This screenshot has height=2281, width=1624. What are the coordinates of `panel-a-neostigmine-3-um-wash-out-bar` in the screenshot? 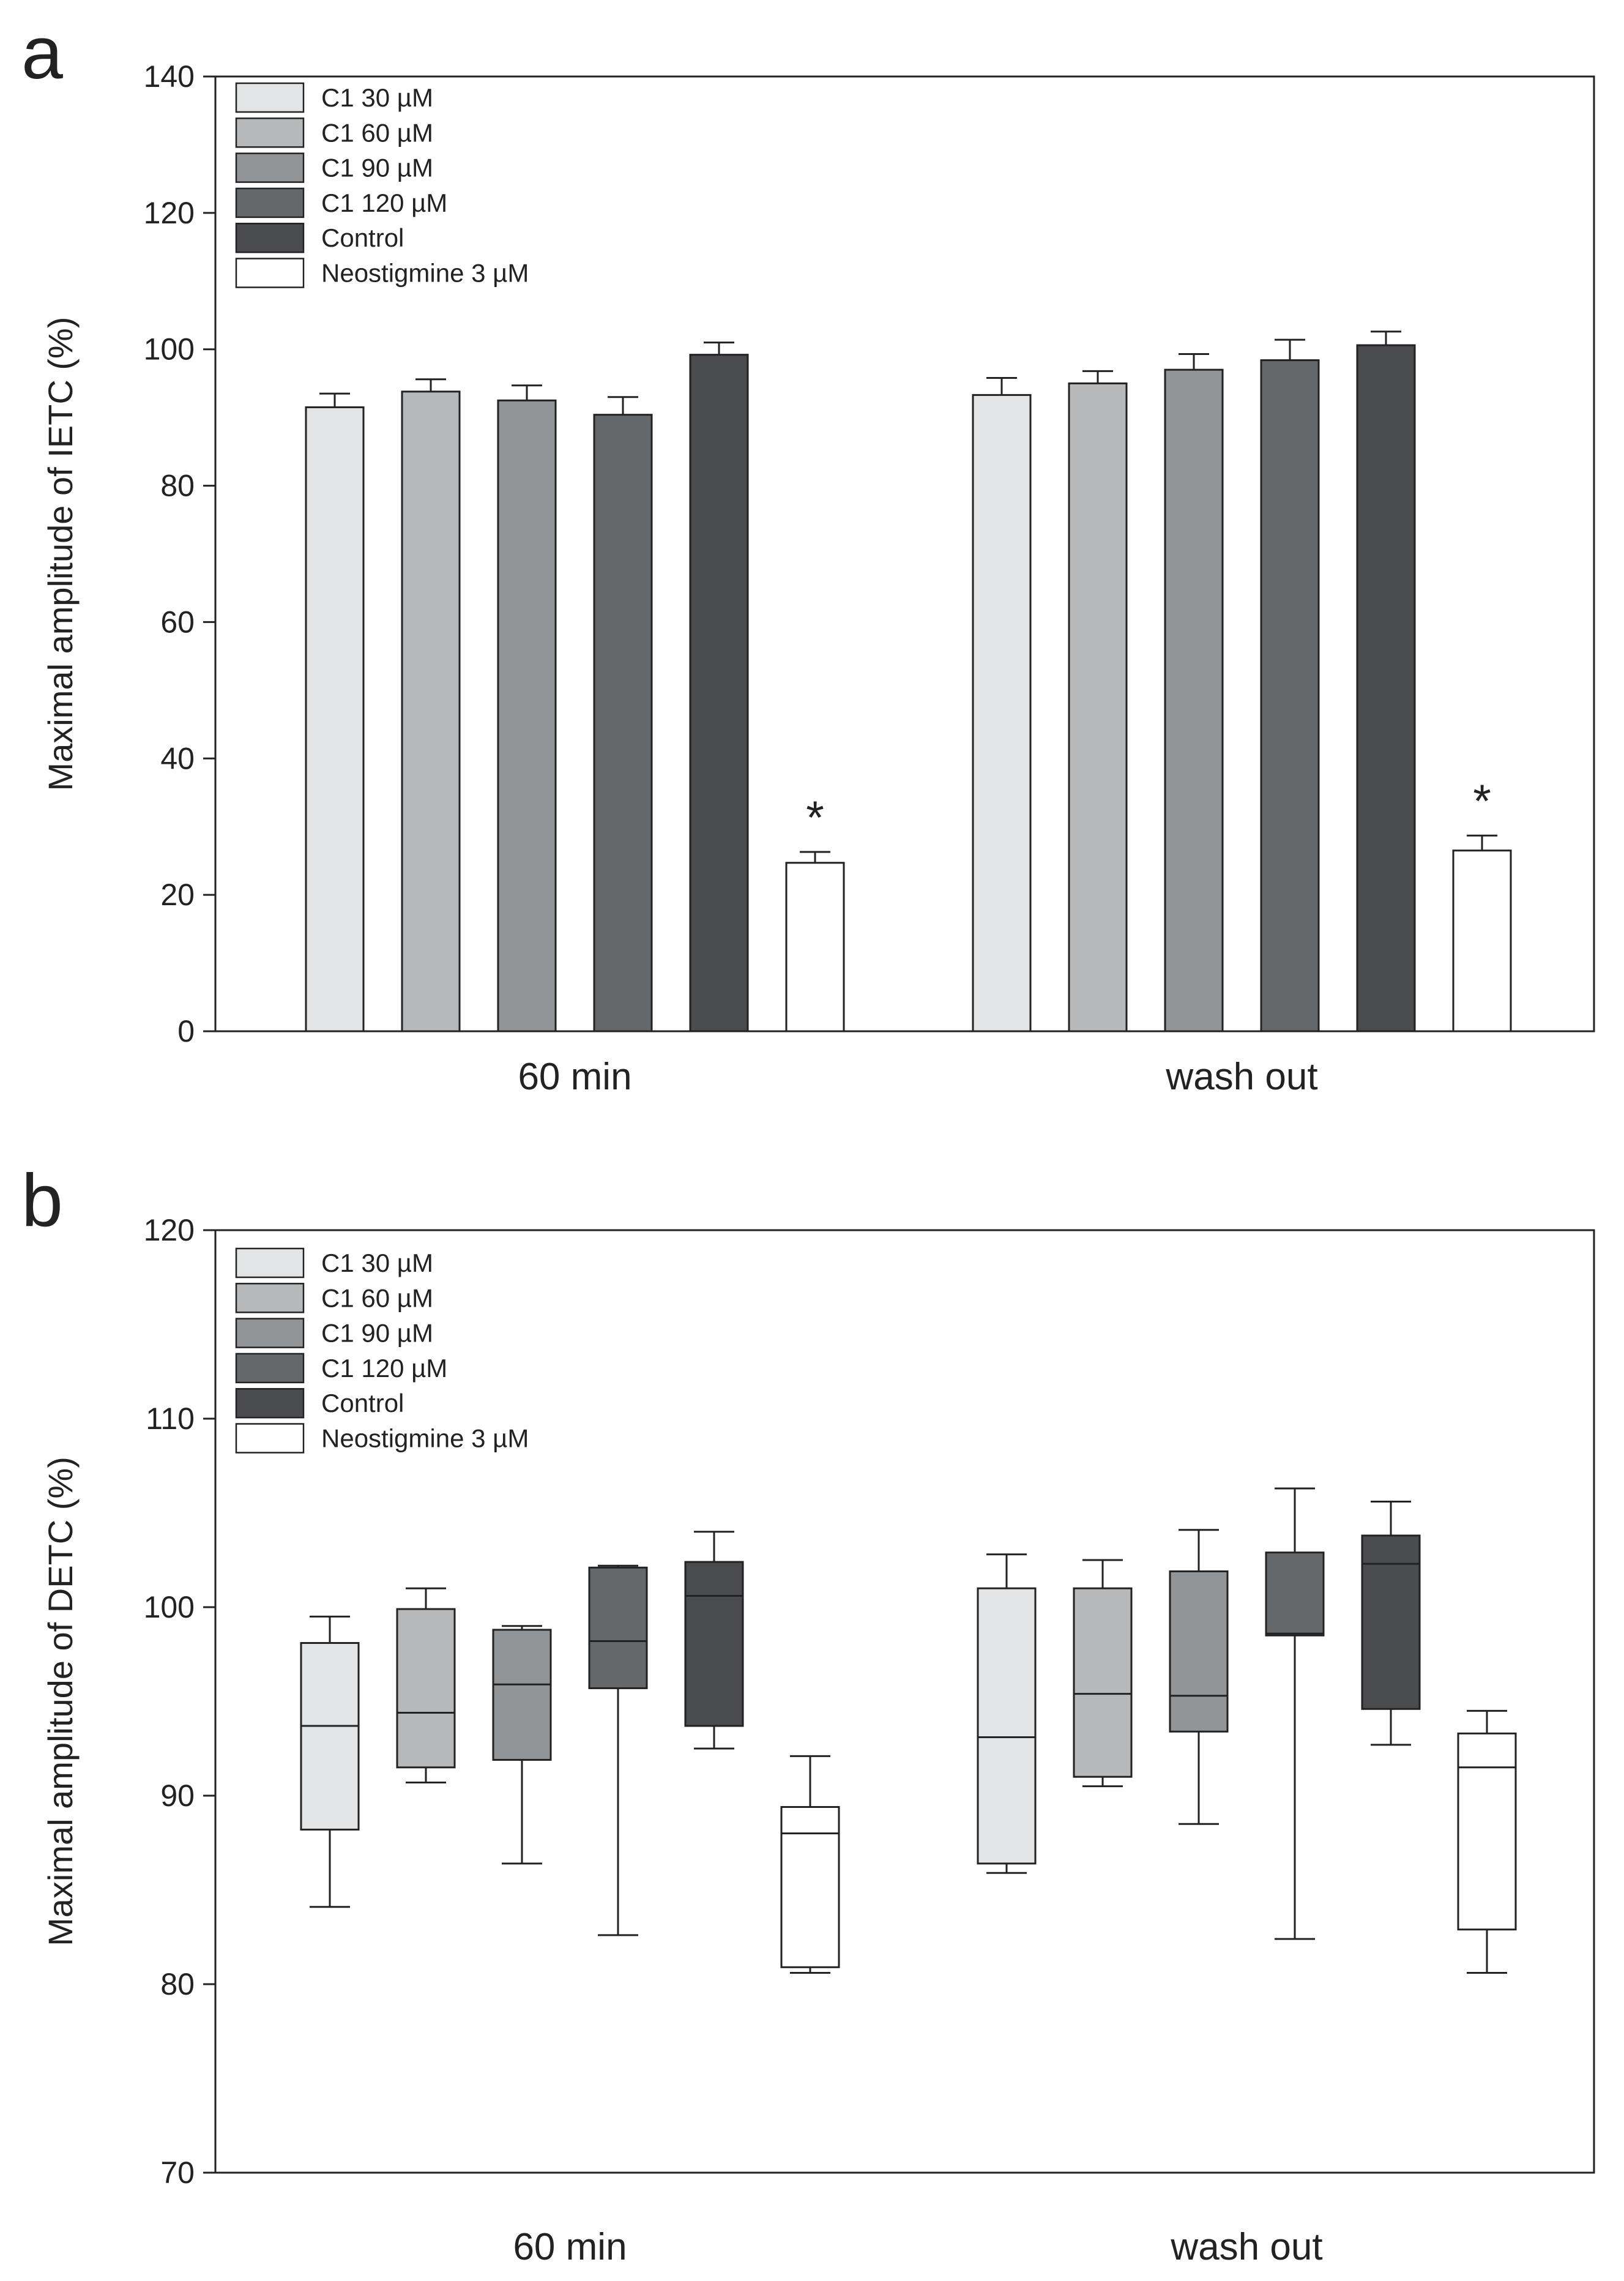 It's located at (1482, 940).